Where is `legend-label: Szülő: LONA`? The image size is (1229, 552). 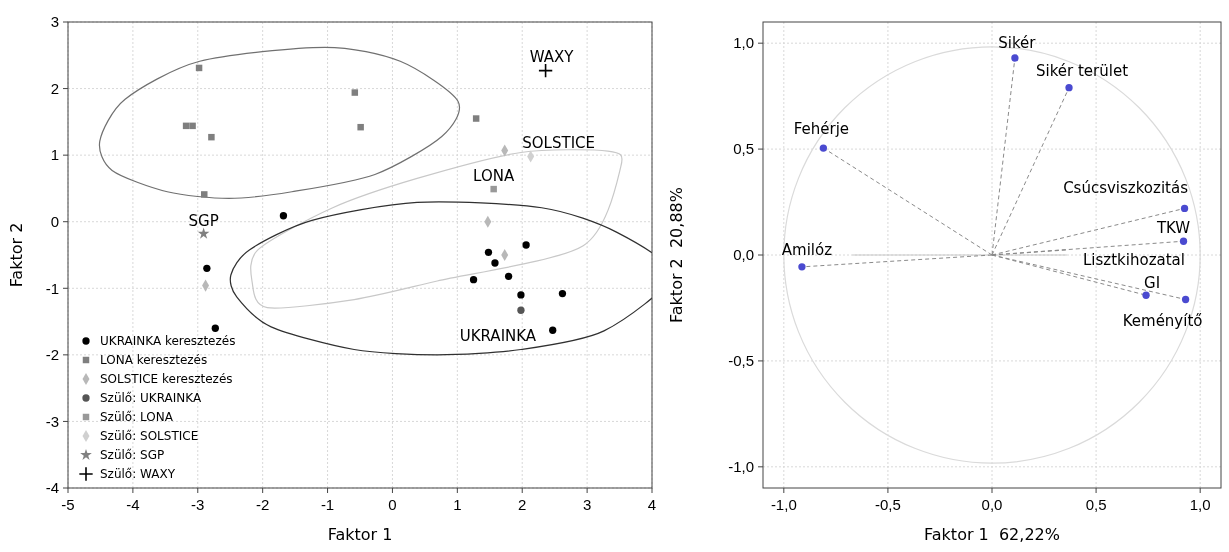 legend-label: Szülő: LONA is located at coordinates (137, 417).